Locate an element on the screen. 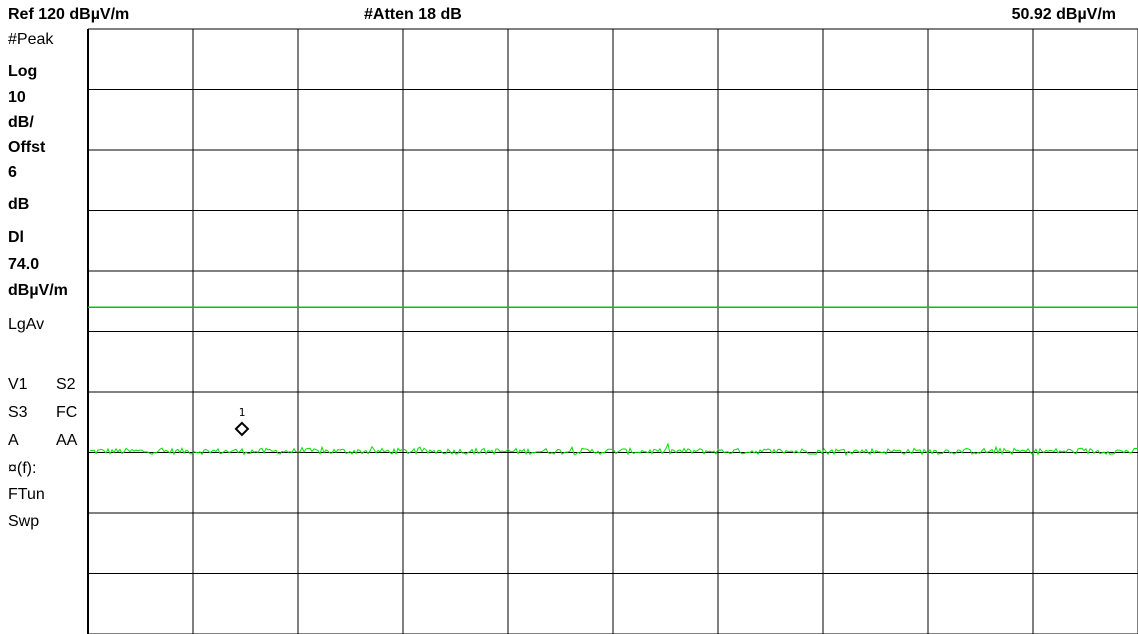 This screenshot has width=1138, height=634. reference-level-label: Ref 120 dBµV/m is located at coordinates (69, 14).